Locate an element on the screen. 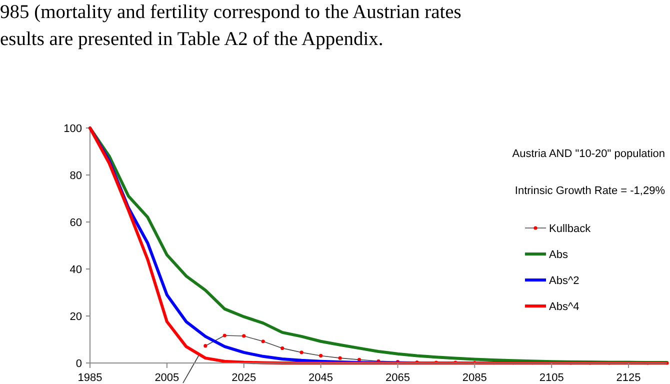 The image size is (670, 384). legend-label: Kullback is located at coordinates (570, 229).